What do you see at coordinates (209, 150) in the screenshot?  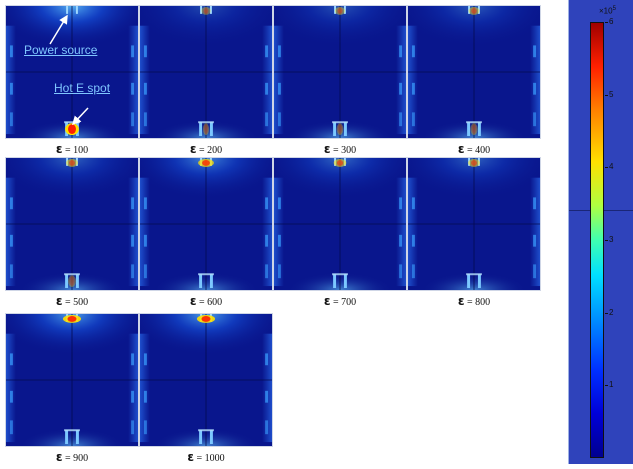 I see `epsilon-value: = 200` at bounding box center [209, 150].